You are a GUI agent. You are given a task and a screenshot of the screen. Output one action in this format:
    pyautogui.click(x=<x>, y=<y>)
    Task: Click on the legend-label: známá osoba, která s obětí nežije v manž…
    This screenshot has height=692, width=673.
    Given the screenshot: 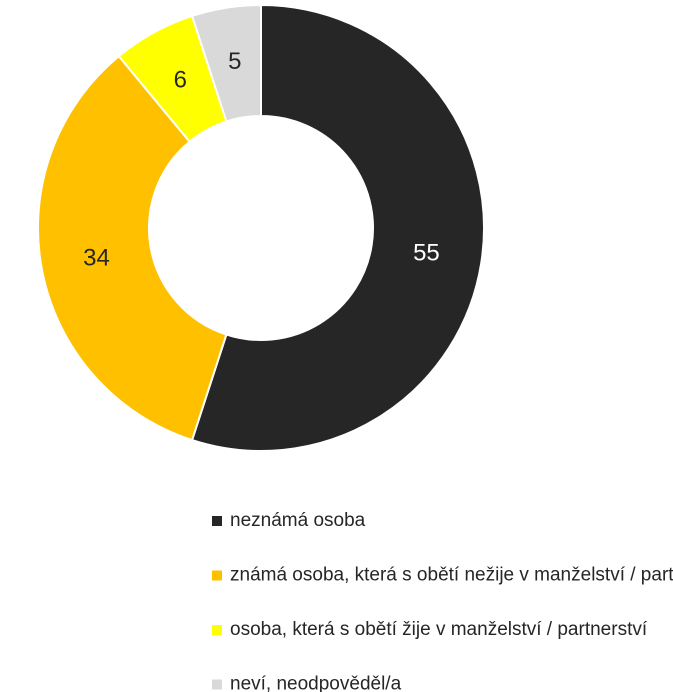 What is the action you would take?
    pyautogui.click(x=451, y=575)
    